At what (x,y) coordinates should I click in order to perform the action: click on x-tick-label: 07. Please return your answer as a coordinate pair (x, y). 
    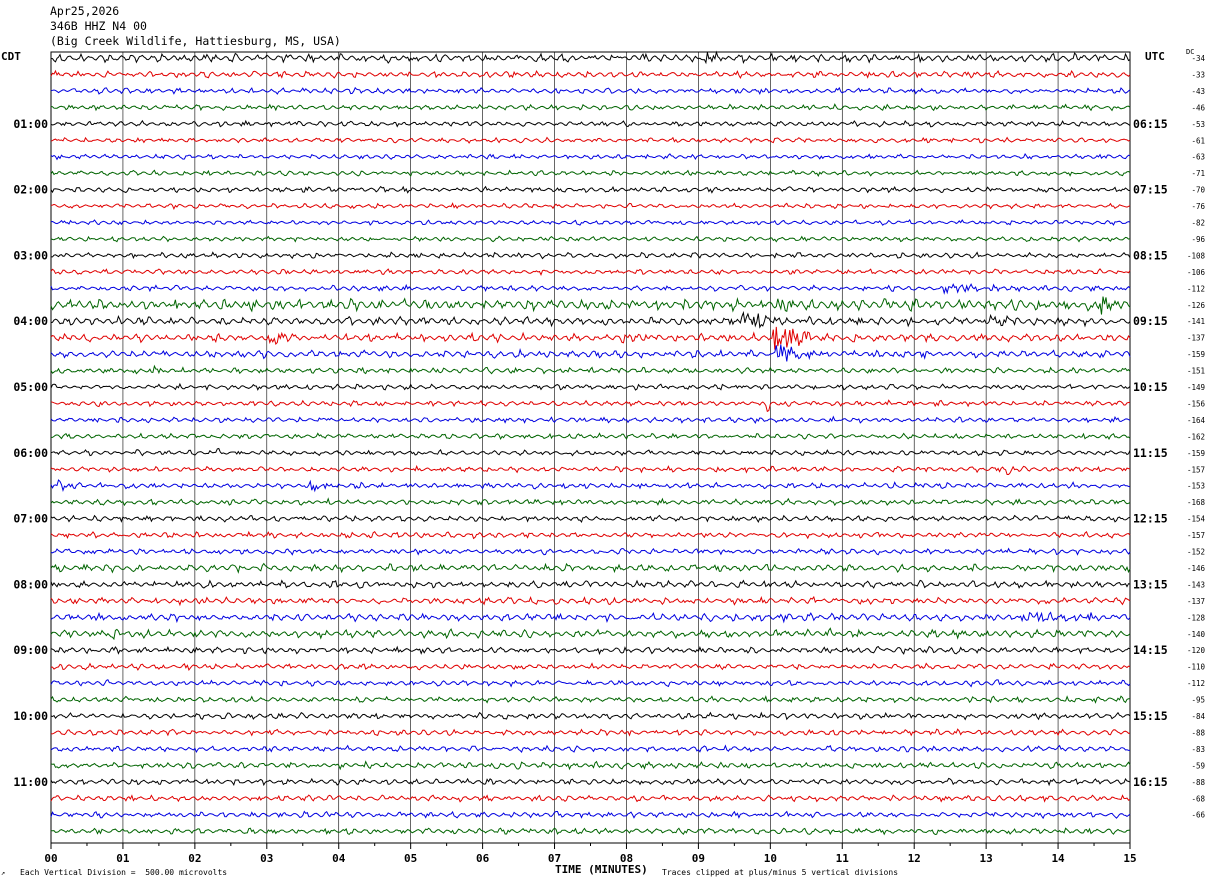
    Looking at the image, I should click on (554, 858).